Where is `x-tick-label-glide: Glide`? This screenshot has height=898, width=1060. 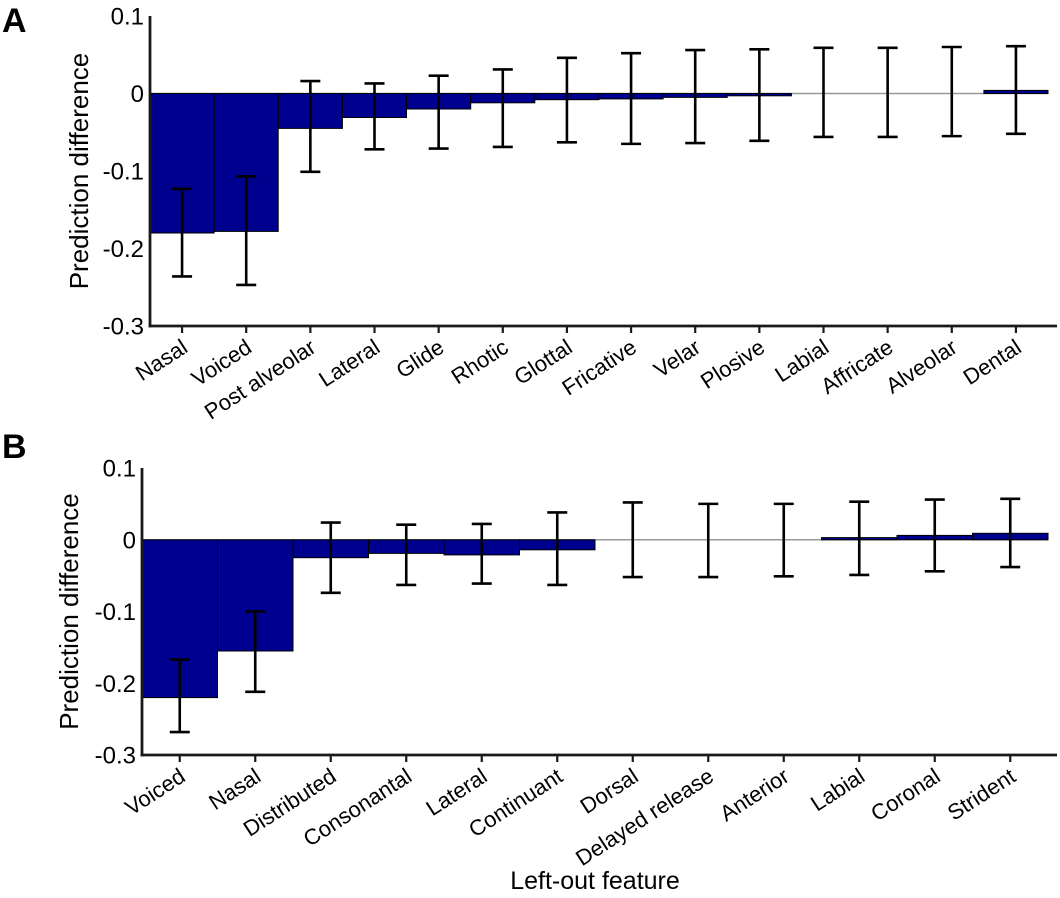
x-tick-label-glide: Glide is located at coordinates (420, 358).